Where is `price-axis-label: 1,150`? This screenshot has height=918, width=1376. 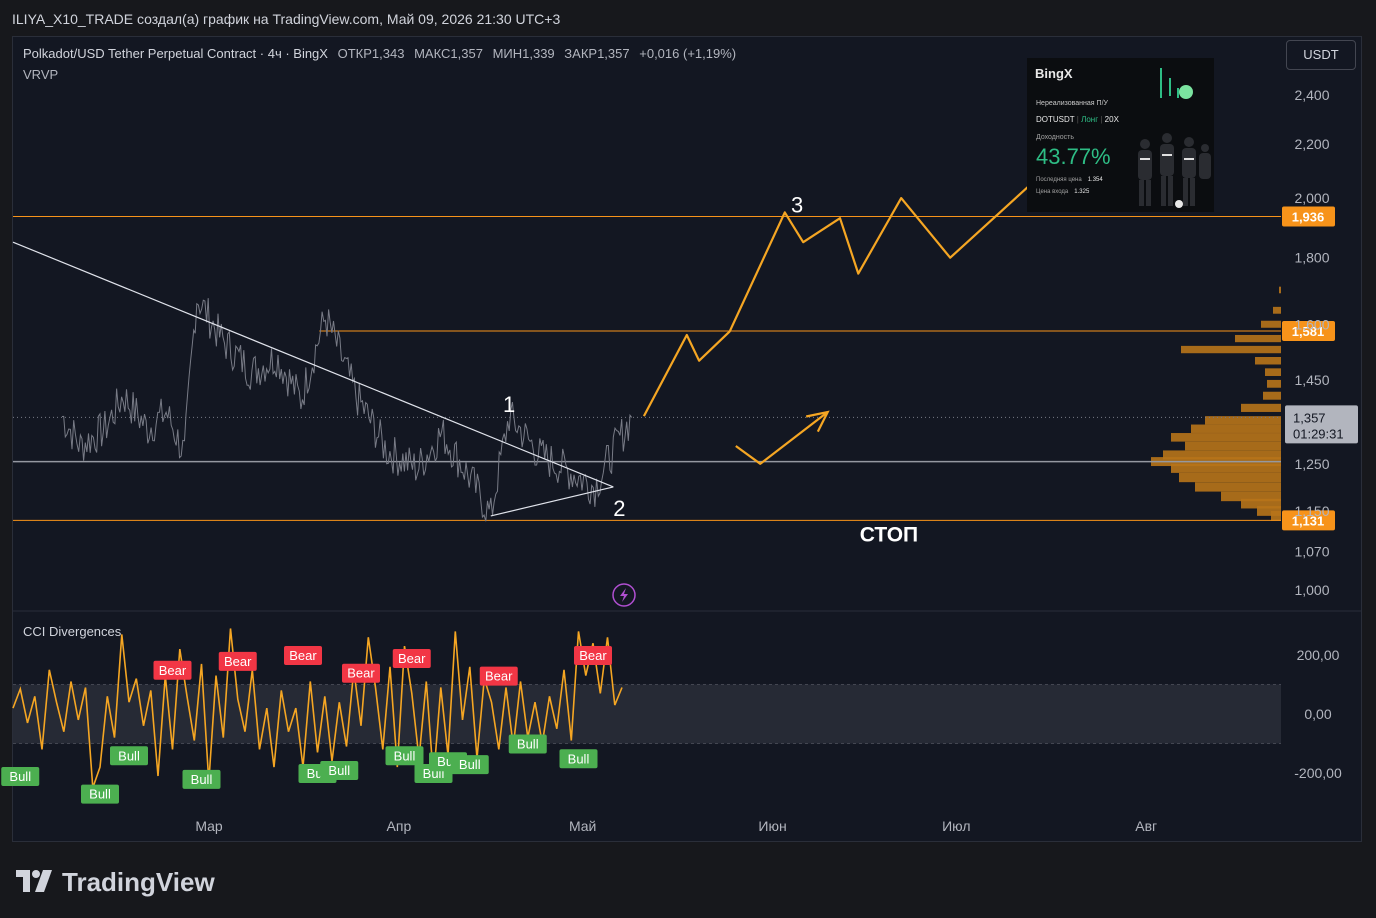 price-axis-label: 1,150 is located at coordinates (1311, 511).